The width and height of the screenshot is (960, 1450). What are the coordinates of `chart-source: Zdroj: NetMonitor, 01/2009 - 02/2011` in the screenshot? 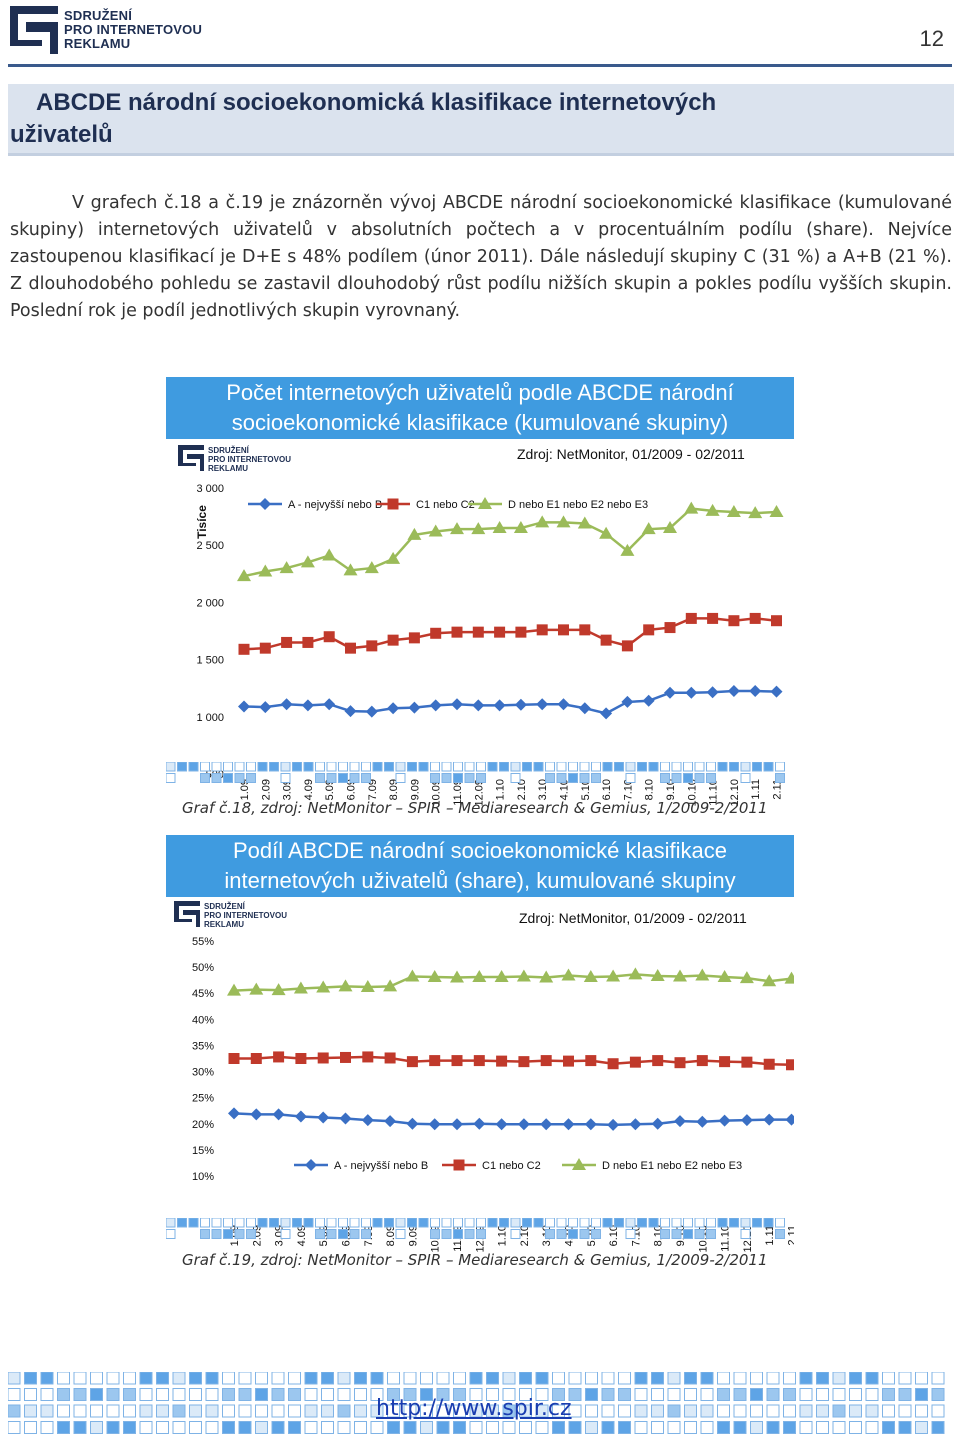 It's located at (631, 454).